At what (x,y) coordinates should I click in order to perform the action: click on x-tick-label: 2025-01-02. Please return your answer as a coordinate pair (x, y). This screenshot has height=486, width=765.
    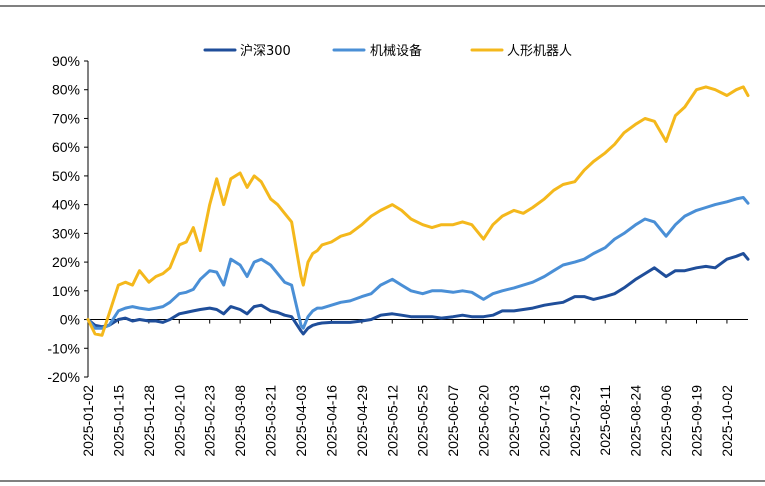
    Looking at the image, I should click on (88, 421).